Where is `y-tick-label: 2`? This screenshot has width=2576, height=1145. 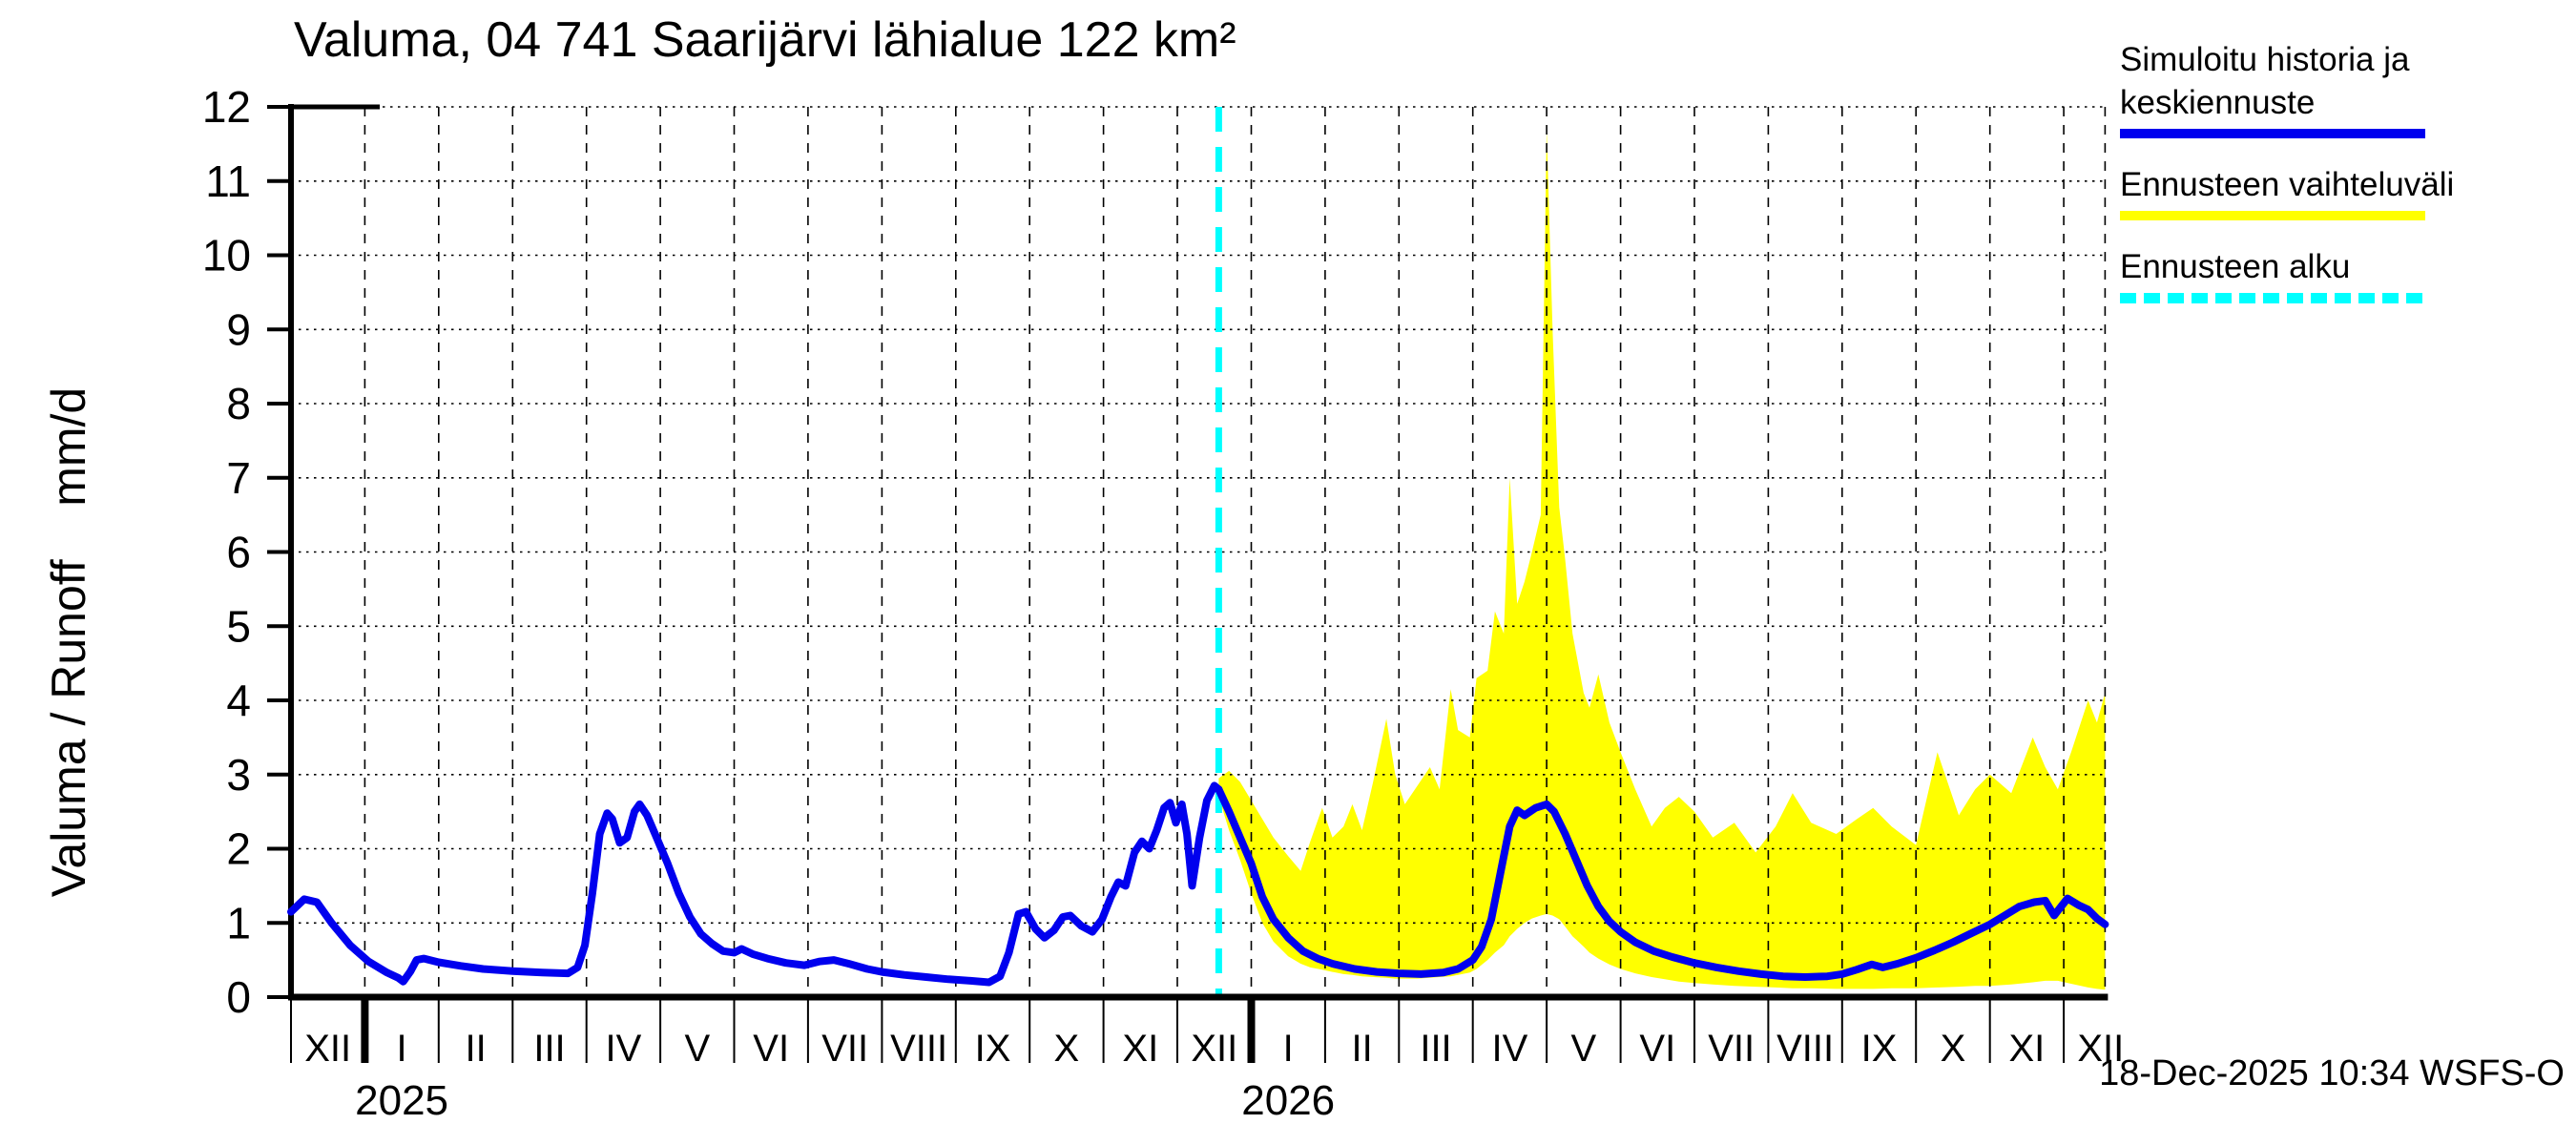 y-tick-label: 2 is located at coordinates (238, 849).